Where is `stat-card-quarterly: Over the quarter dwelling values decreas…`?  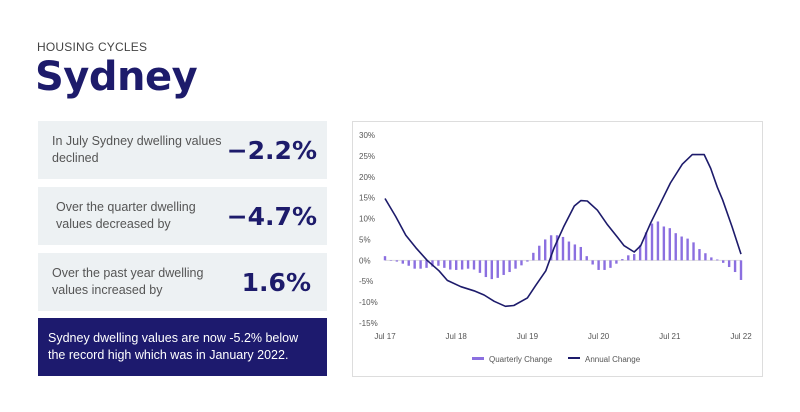 stat-card-quarterly: Over the quarter dwelling values decreas… is located at coordinates (182, 216).